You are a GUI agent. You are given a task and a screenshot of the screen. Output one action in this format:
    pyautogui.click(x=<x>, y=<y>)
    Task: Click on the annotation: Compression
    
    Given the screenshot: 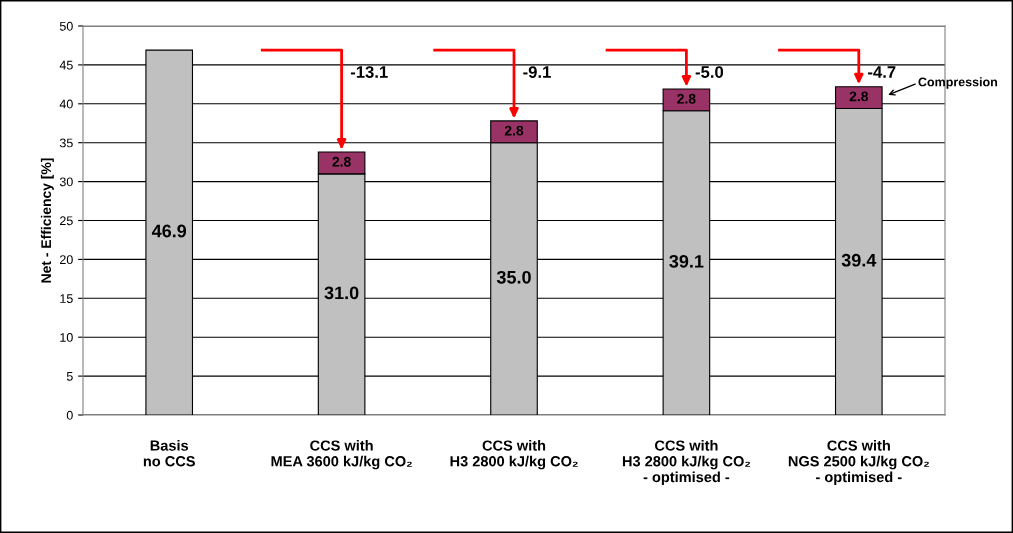 What is the action you would take?
    pyautogui.click(x=958, y=83)
    